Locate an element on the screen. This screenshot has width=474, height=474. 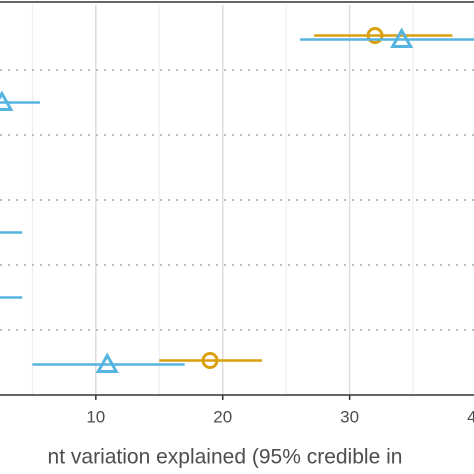
x-tick-label: 10 is located at coordinates (95, 416).